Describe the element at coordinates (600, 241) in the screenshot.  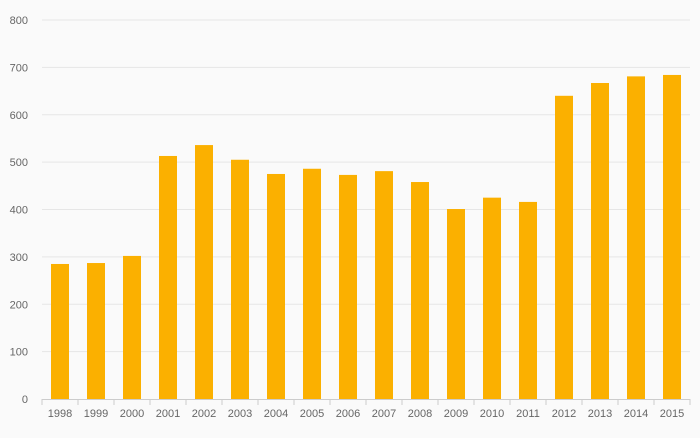
I see `bar-2013` at that location.